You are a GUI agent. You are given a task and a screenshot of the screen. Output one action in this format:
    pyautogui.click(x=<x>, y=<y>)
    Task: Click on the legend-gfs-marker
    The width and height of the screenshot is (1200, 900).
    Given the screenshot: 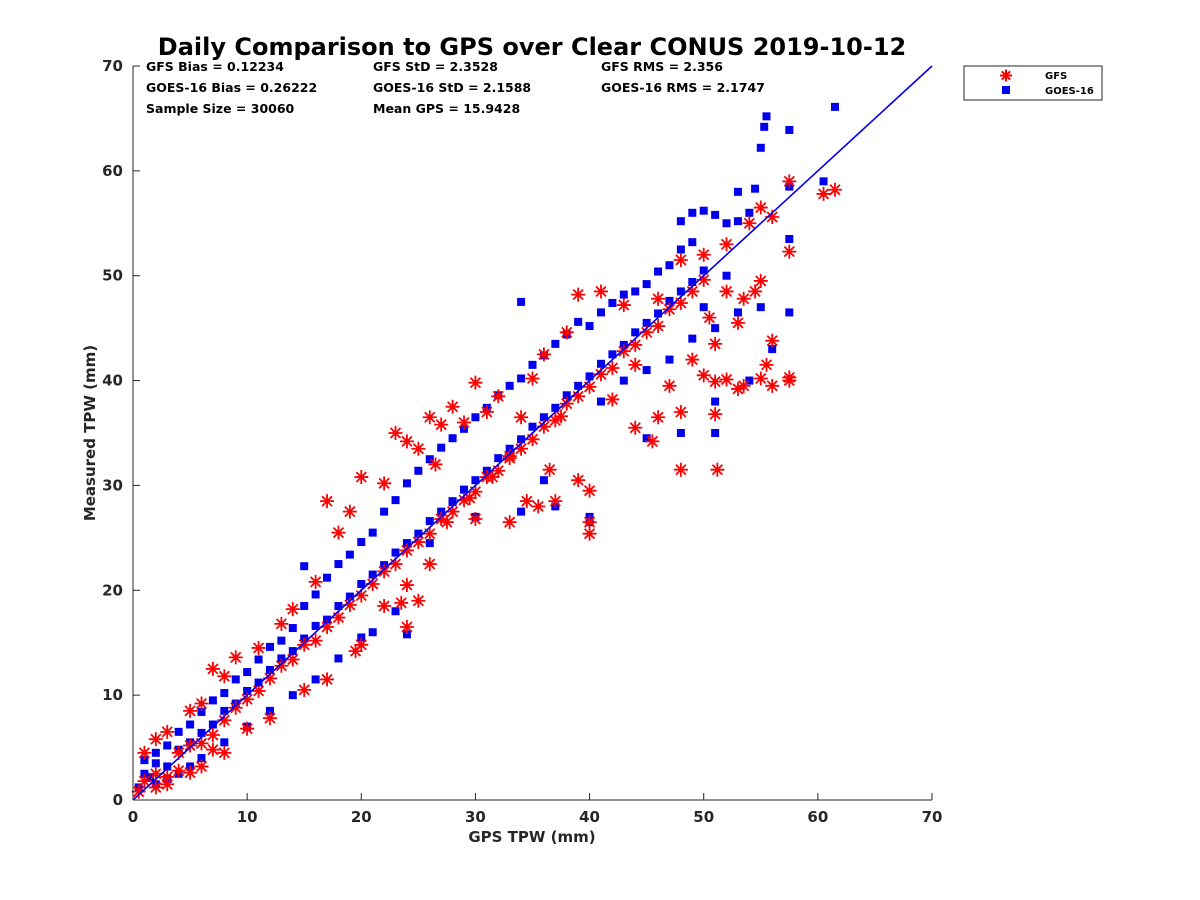 What is the action you would take?
    pyautogui.click(x=1006, y=75)
    